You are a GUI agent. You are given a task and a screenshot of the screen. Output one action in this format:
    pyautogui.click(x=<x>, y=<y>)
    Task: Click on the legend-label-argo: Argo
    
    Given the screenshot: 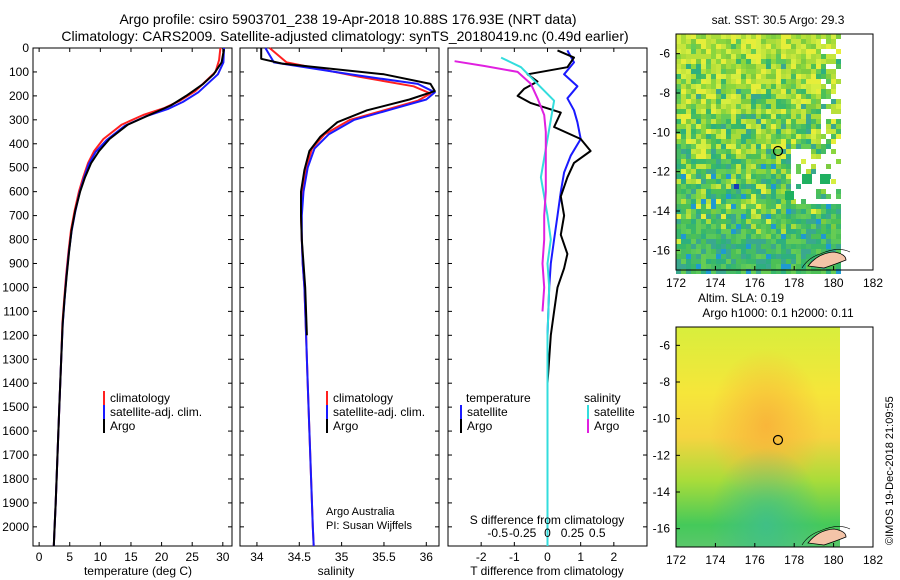 What is the action you would take?
    pyautogui.click(x=123, y=426)
    